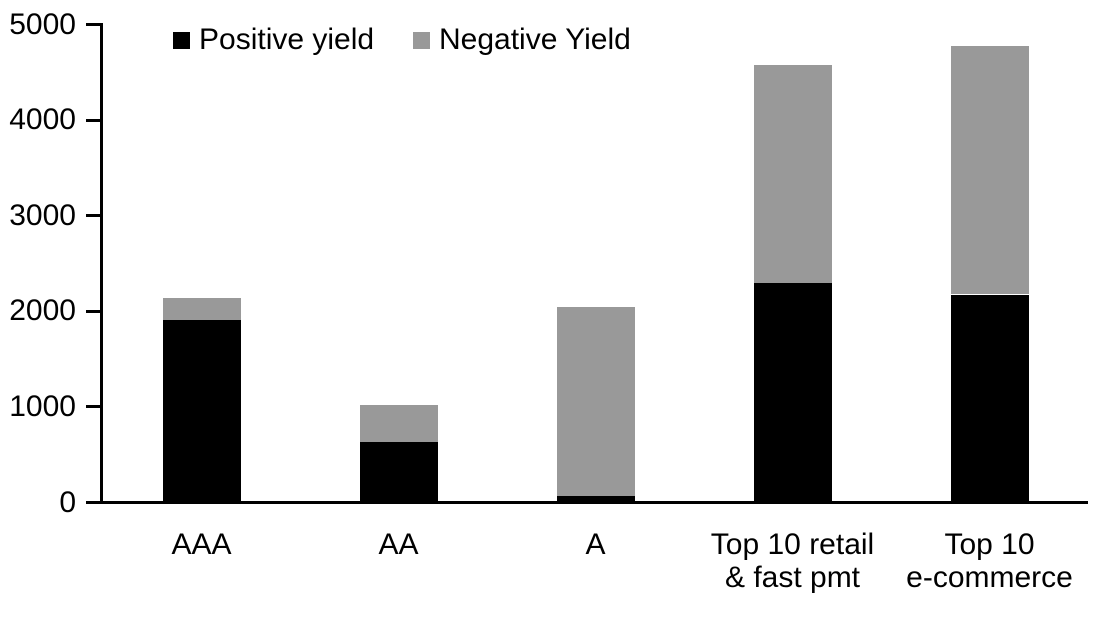 The width and height of the screenshot is (1102, 618). What do you see at coordinates (201, 544) in the screenshot?
I see `x-axis-label-aaa: AAA` at bounding box center [201, 544].